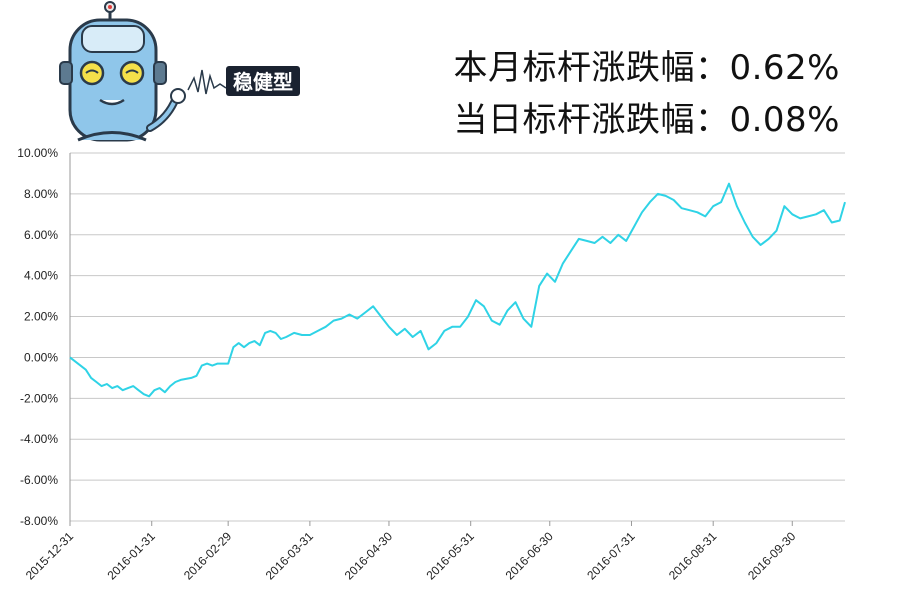 The image size is (900, 600). I want to click on x-tick-label: 2016-07-31, so click(611, 556).